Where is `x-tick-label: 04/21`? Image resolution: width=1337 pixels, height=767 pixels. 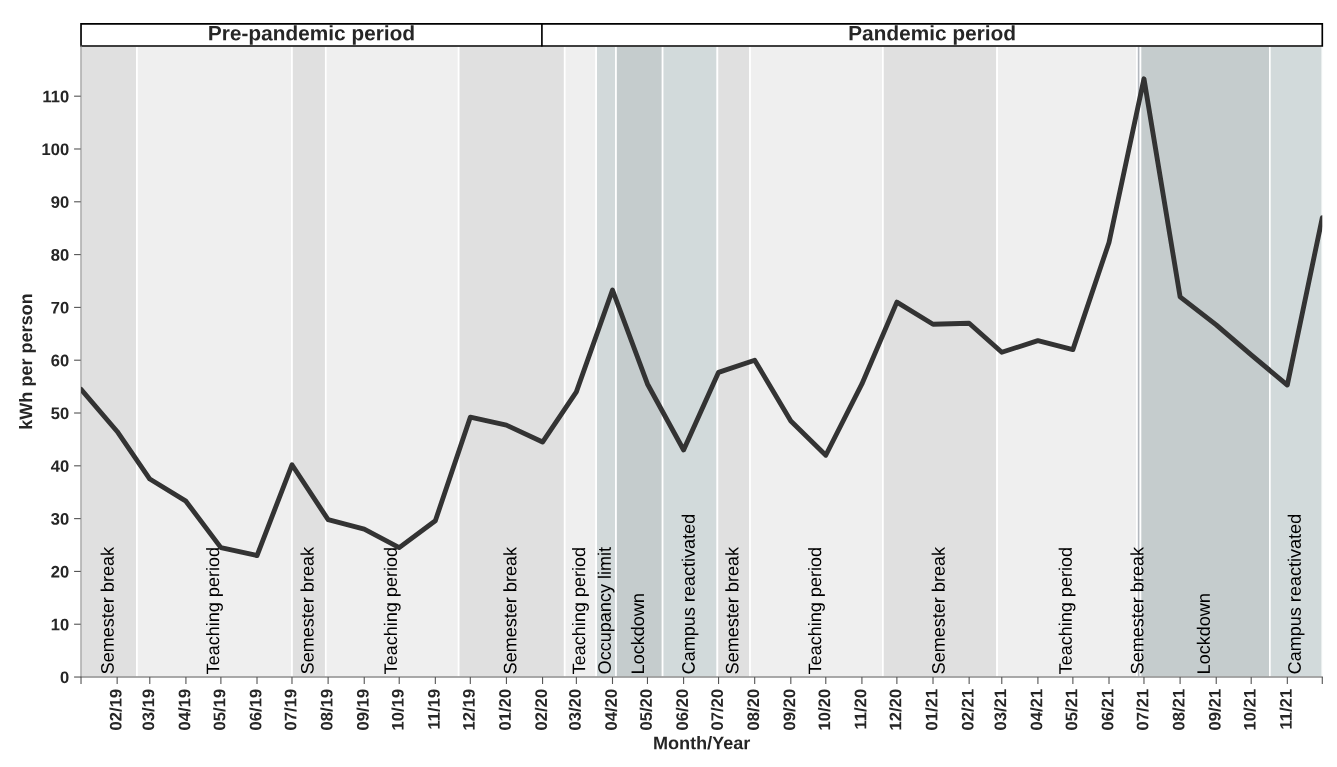
x-tick-label: 04/21 is located at coordinates (1036, 709).